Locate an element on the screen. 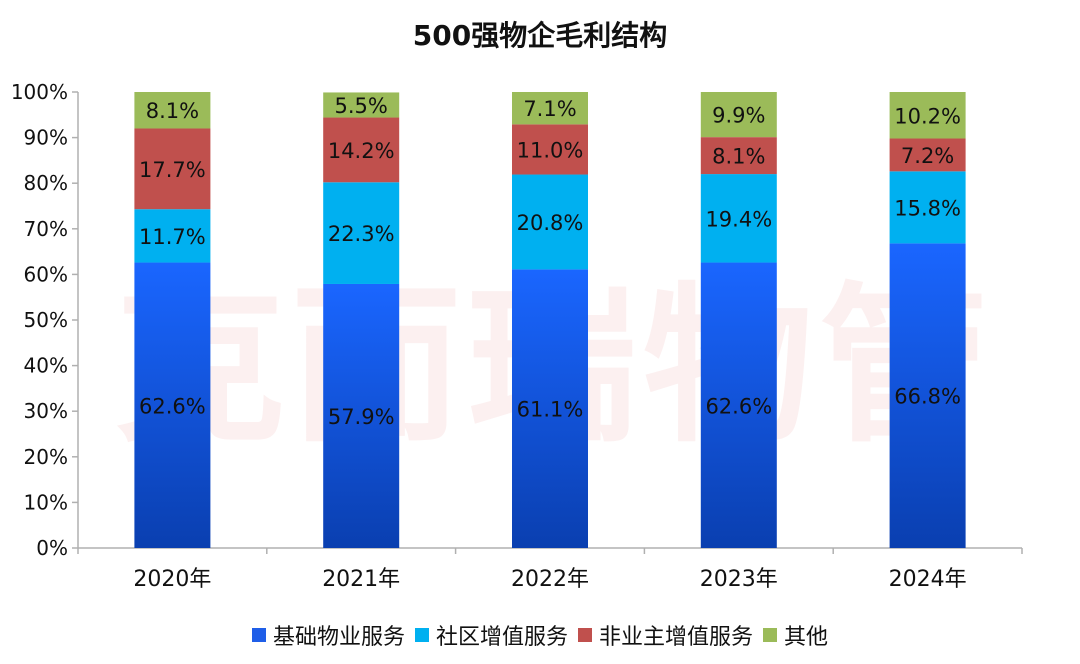  y-tick-label: 20% is located at coordinates (46, 457).